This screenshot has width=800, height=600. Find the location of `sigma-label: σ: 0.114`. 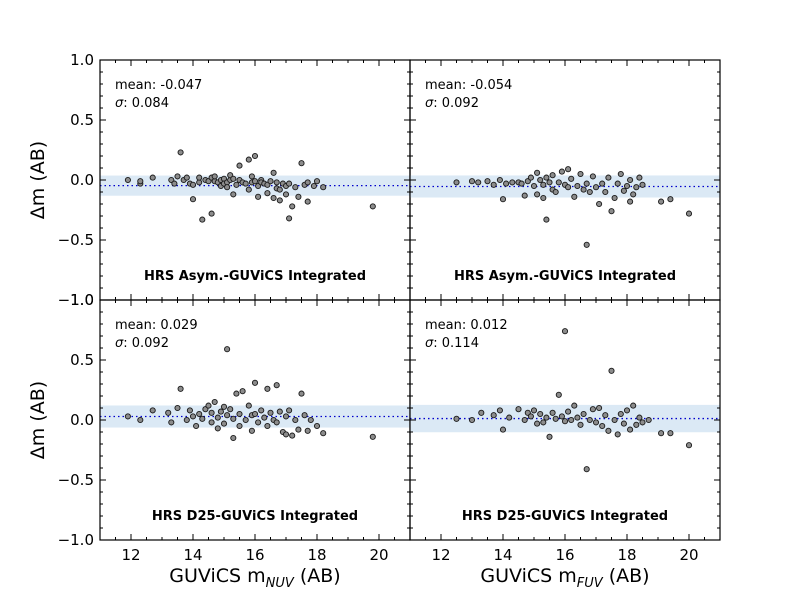

sigma-label: σ: 0.114 is located at coordinates (452, 343).